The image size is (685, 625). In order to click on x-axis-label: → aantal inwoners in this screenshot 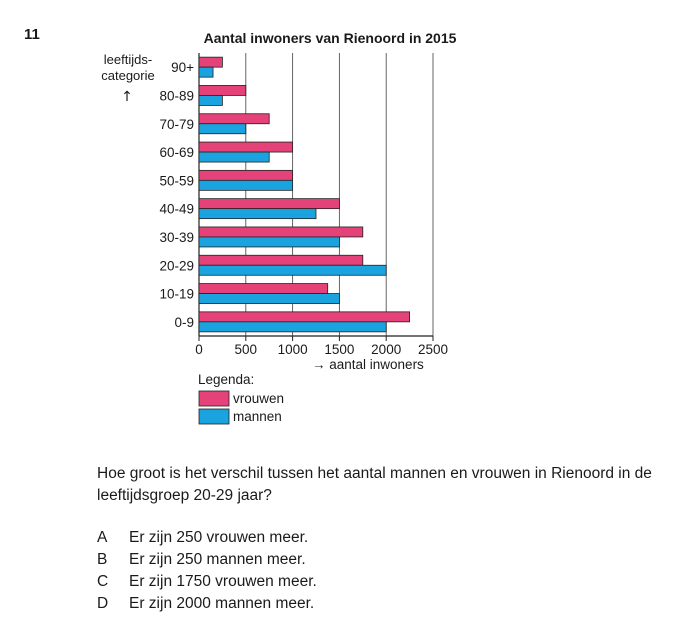, I will do `click(368, 364)`.